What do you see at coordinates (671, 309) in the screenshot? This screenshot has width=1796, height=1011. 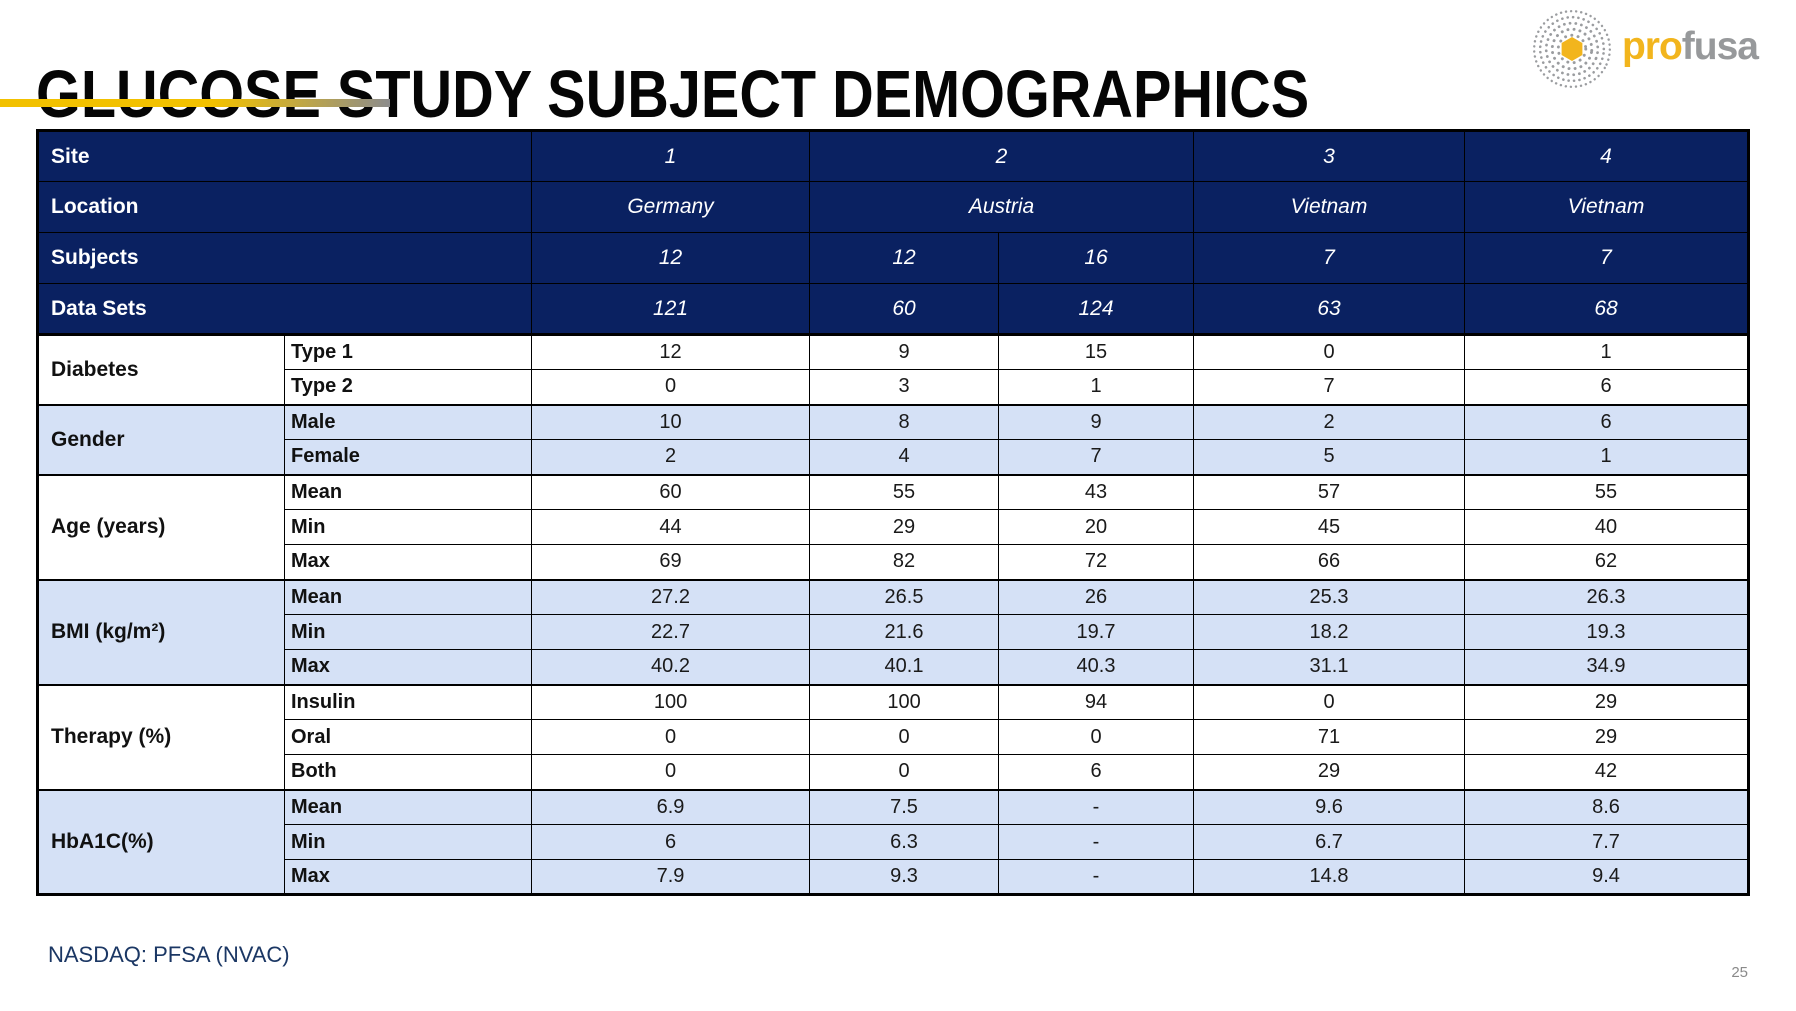 I see `header-value: 121` at bounding box center [671, 309].